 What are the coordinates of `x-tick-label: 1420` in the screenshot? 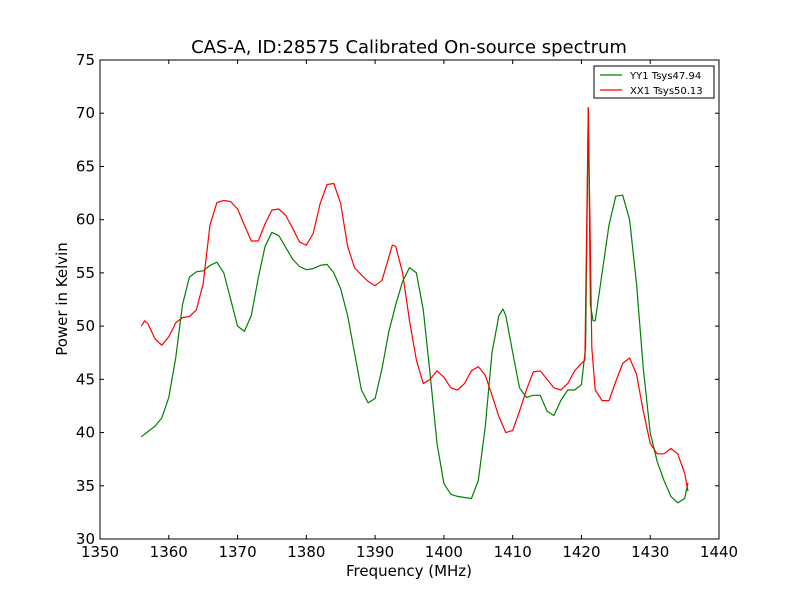 It's located at (581, 552).